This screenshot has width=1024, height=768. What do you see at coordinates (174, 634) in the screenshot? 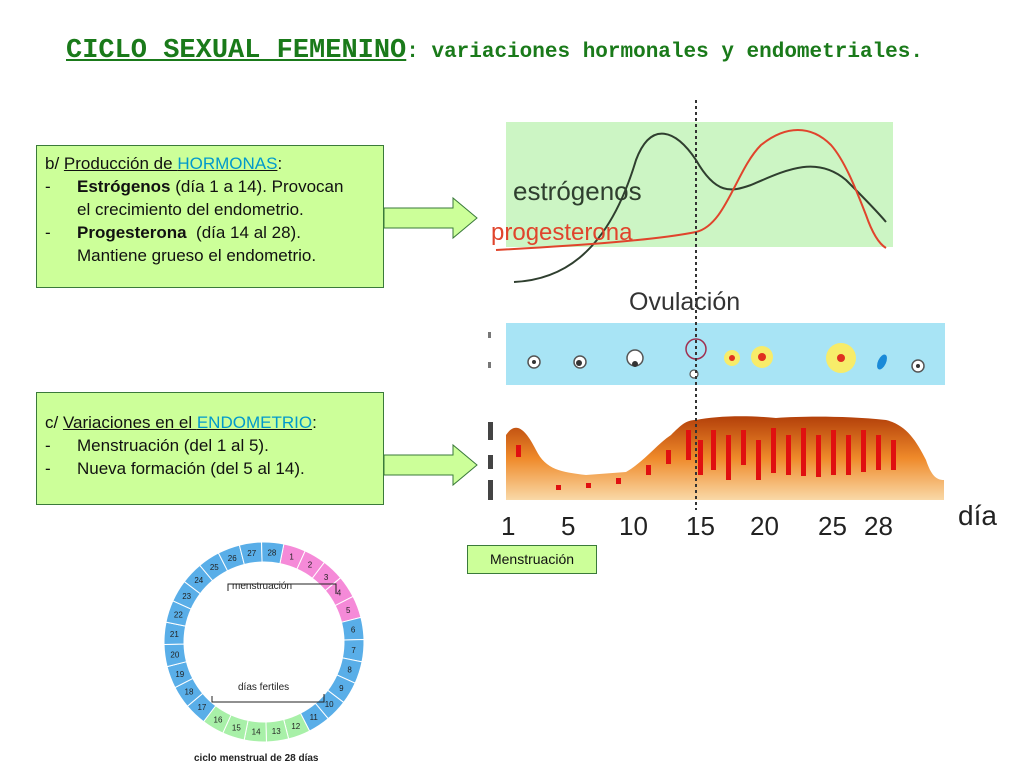
I see `wheel-day-label: 21` at bounding box center [174, 634].